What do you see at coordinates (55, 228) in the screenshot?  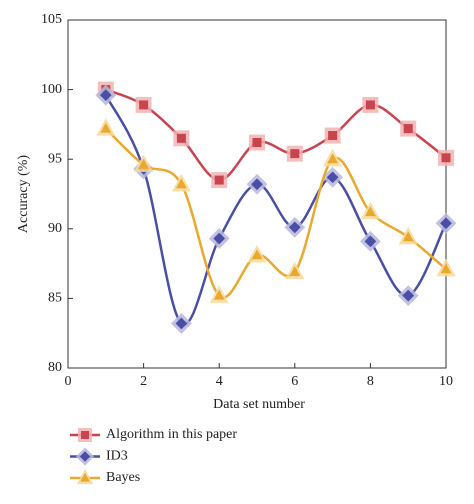 I see `y-tick-label: 90` at bounding box center [55, 228].